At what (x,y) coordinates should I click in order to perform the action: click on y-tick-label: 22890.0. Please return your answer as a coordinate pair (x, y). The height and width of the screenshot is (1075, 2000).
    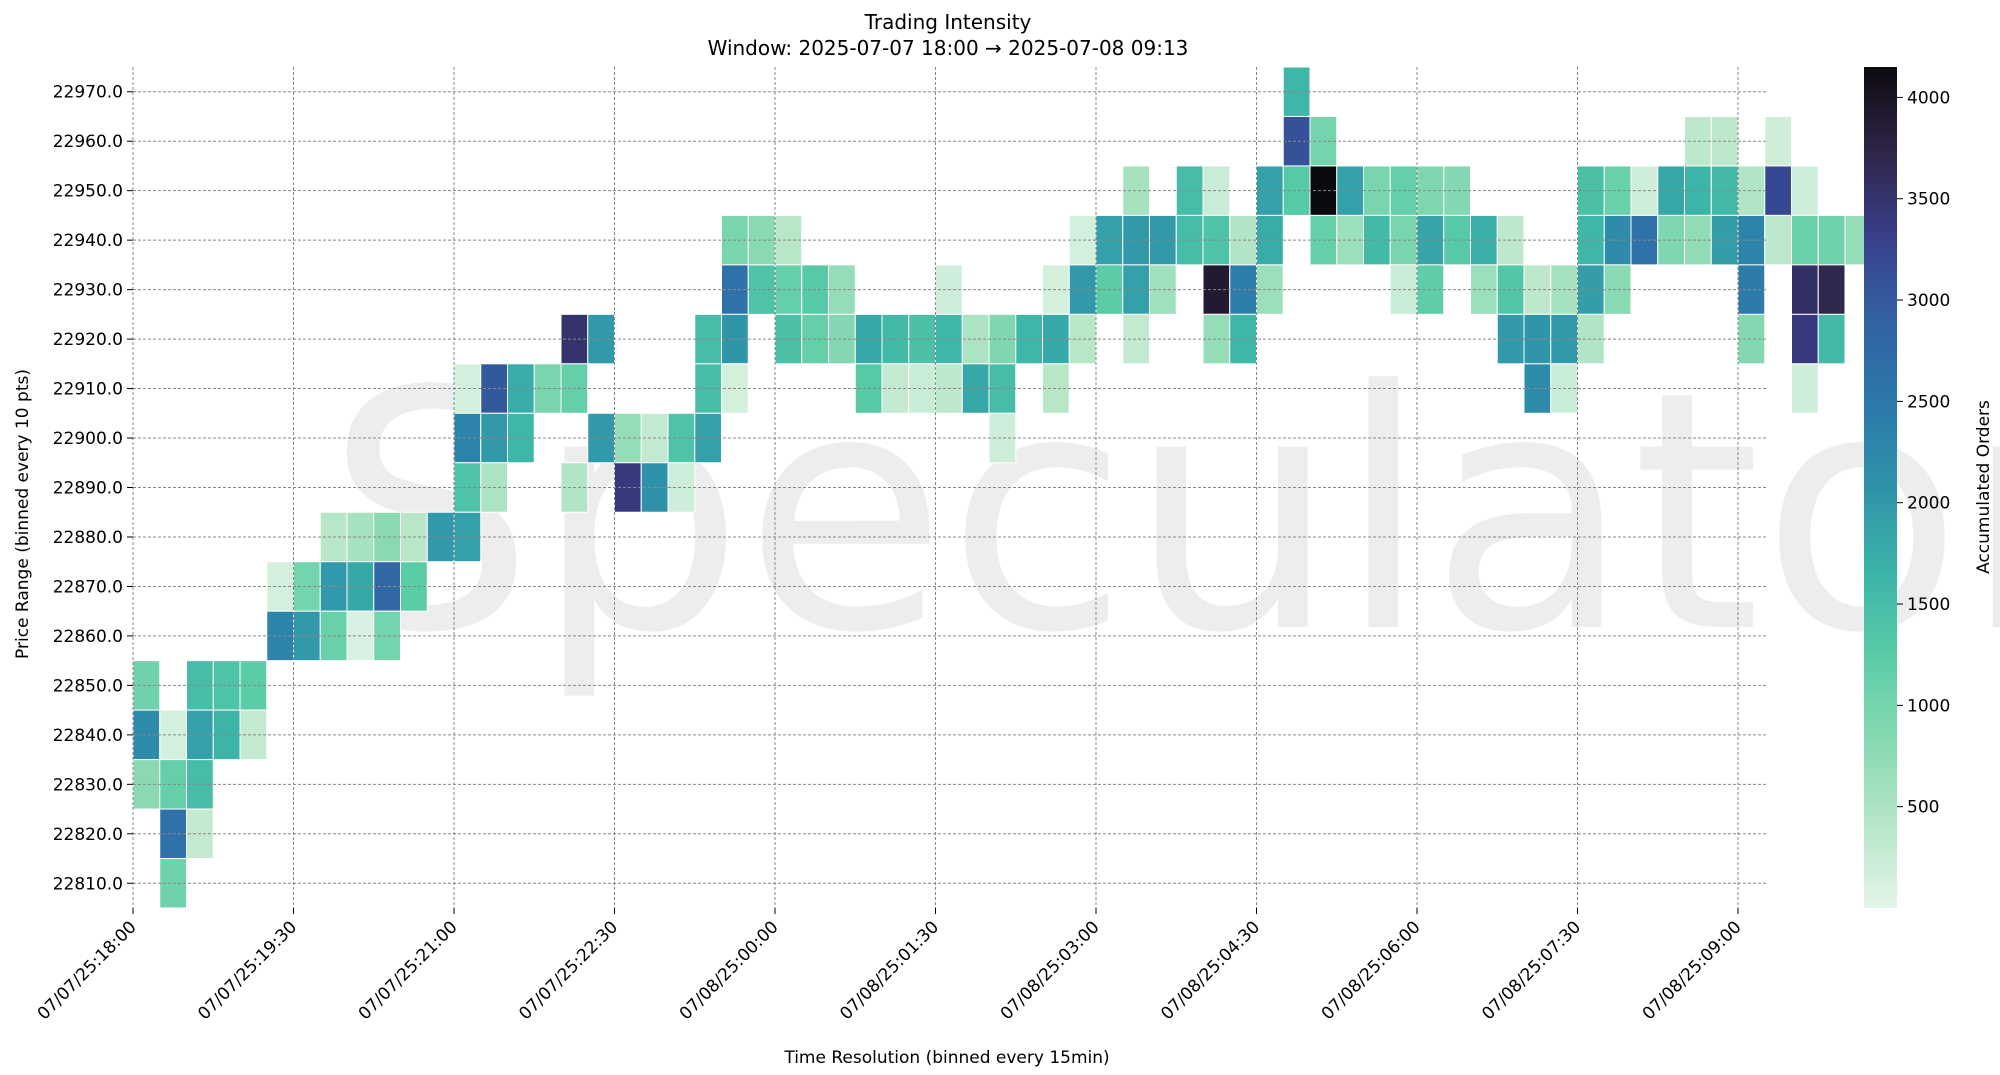
    Looking at the image, I should click on (88, 489).